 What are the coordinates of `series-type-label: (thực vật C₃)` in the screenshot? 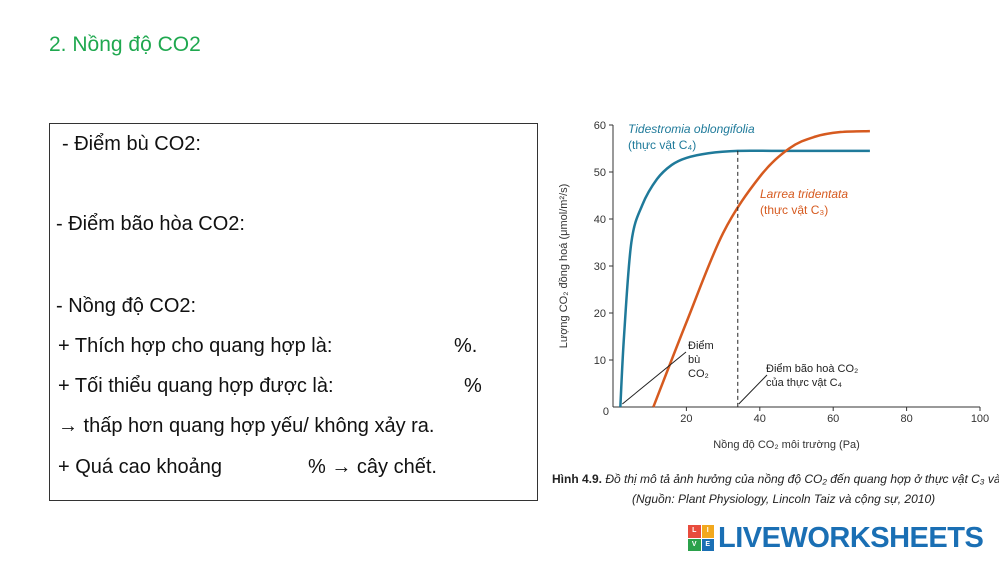 It's located at (794, 210).